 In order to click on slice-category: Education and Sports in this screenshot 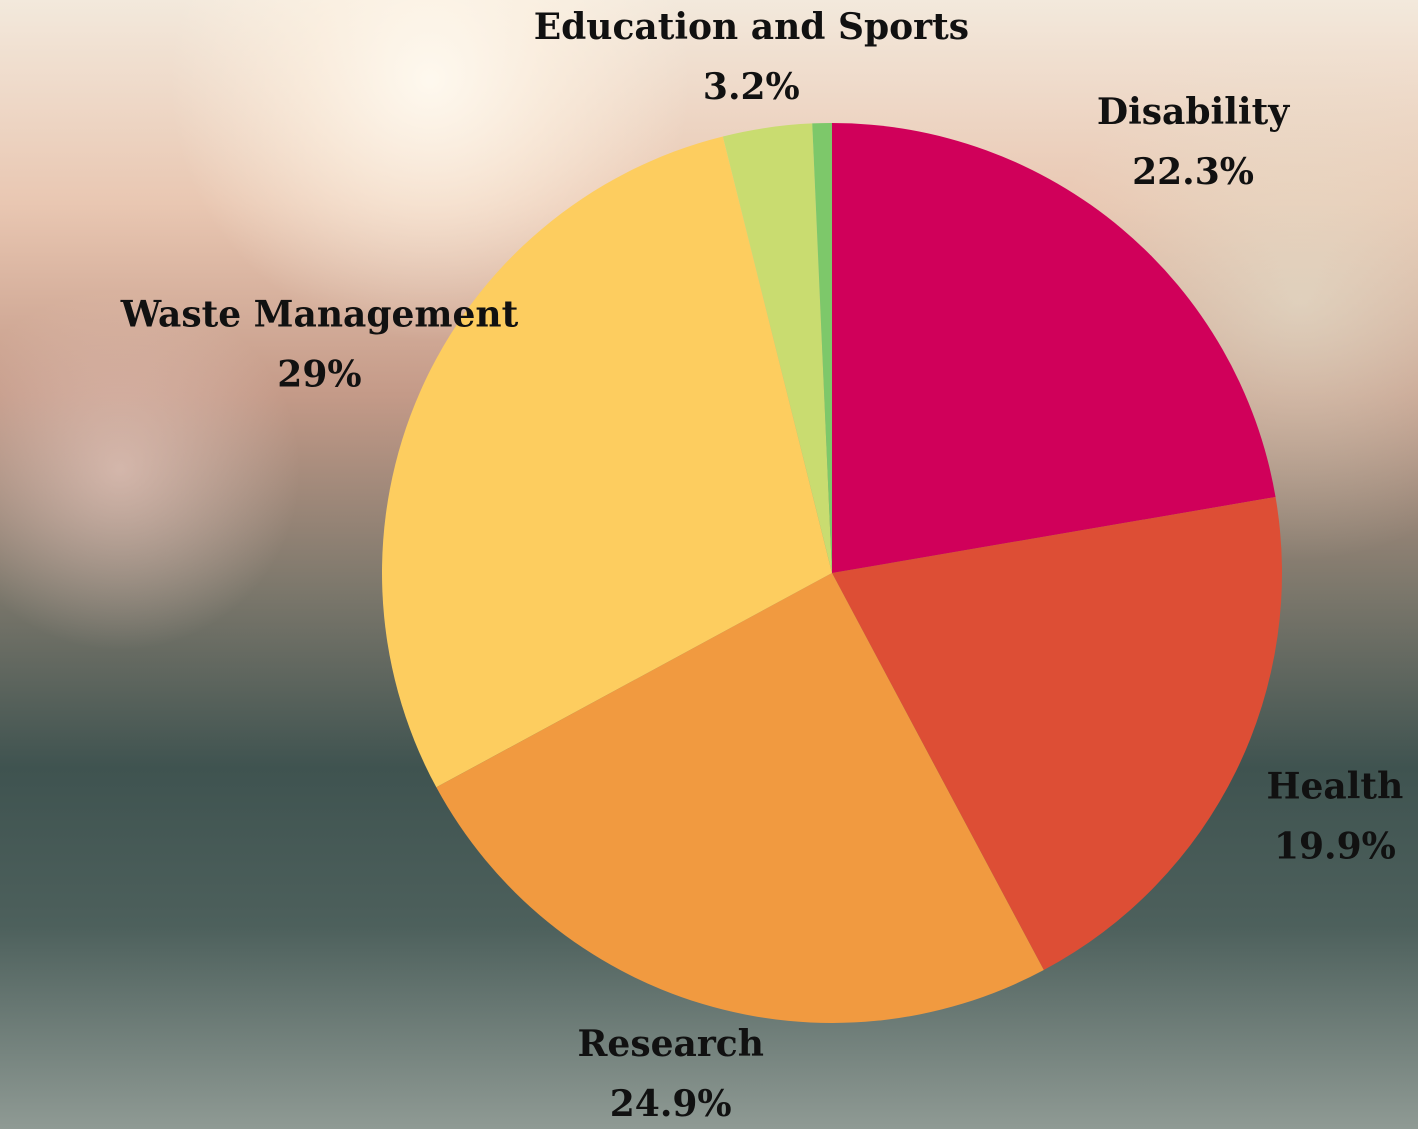, I will do `click(751, 27)`.